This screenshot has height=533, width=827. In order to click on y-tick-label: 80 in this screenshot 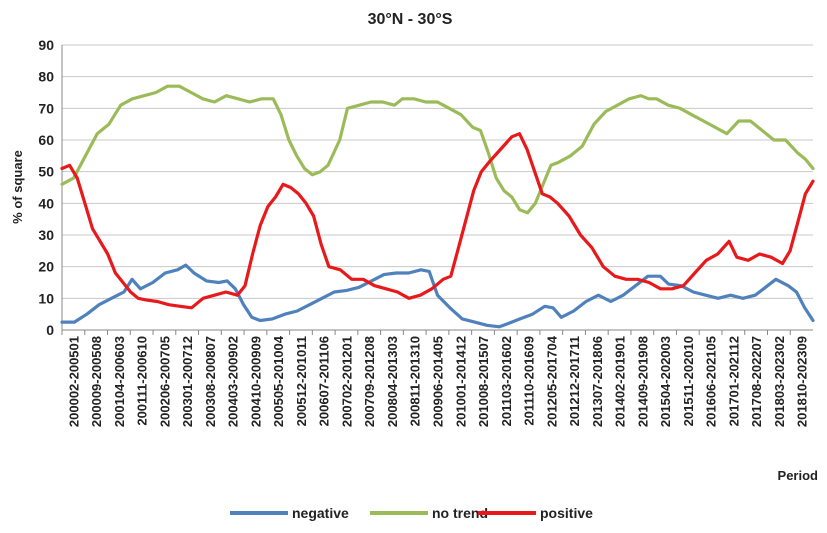, I will do `click(46, 77)`.